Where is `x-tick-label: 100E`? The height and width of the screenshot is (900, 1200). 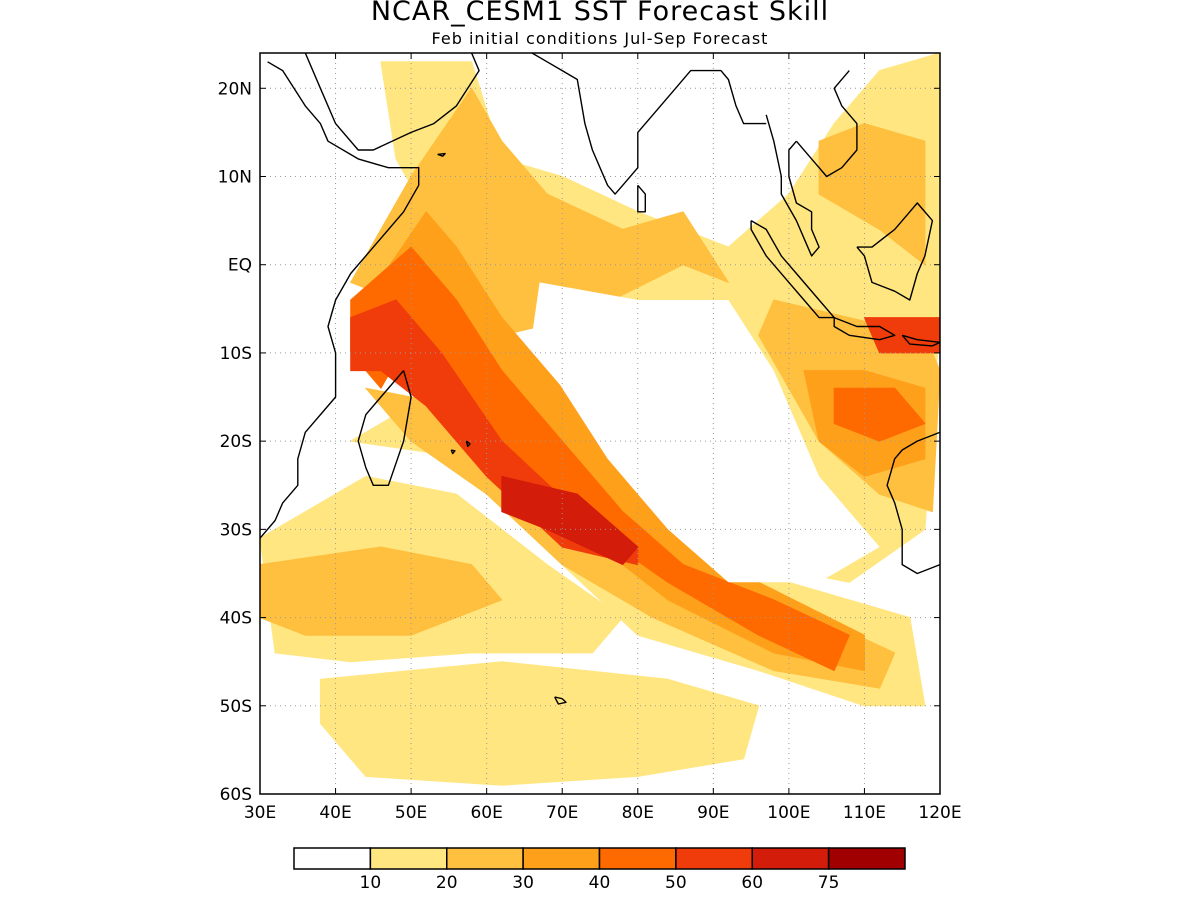
x-tick-label: 100E is located at coordinates (788, 813).